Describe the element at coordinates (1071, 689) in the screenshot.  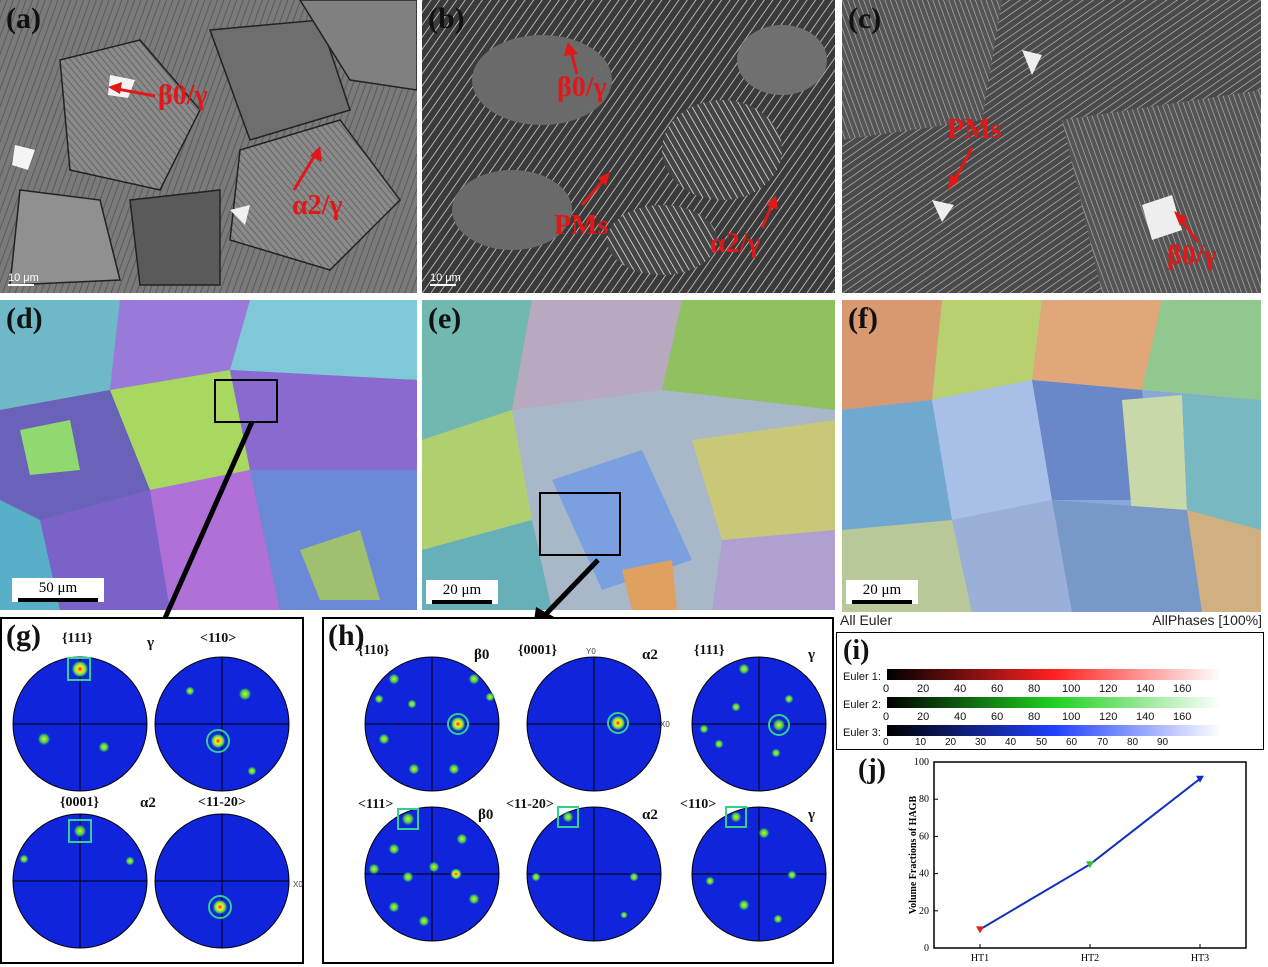
I see `euler1-tick-5: 100` at that location.